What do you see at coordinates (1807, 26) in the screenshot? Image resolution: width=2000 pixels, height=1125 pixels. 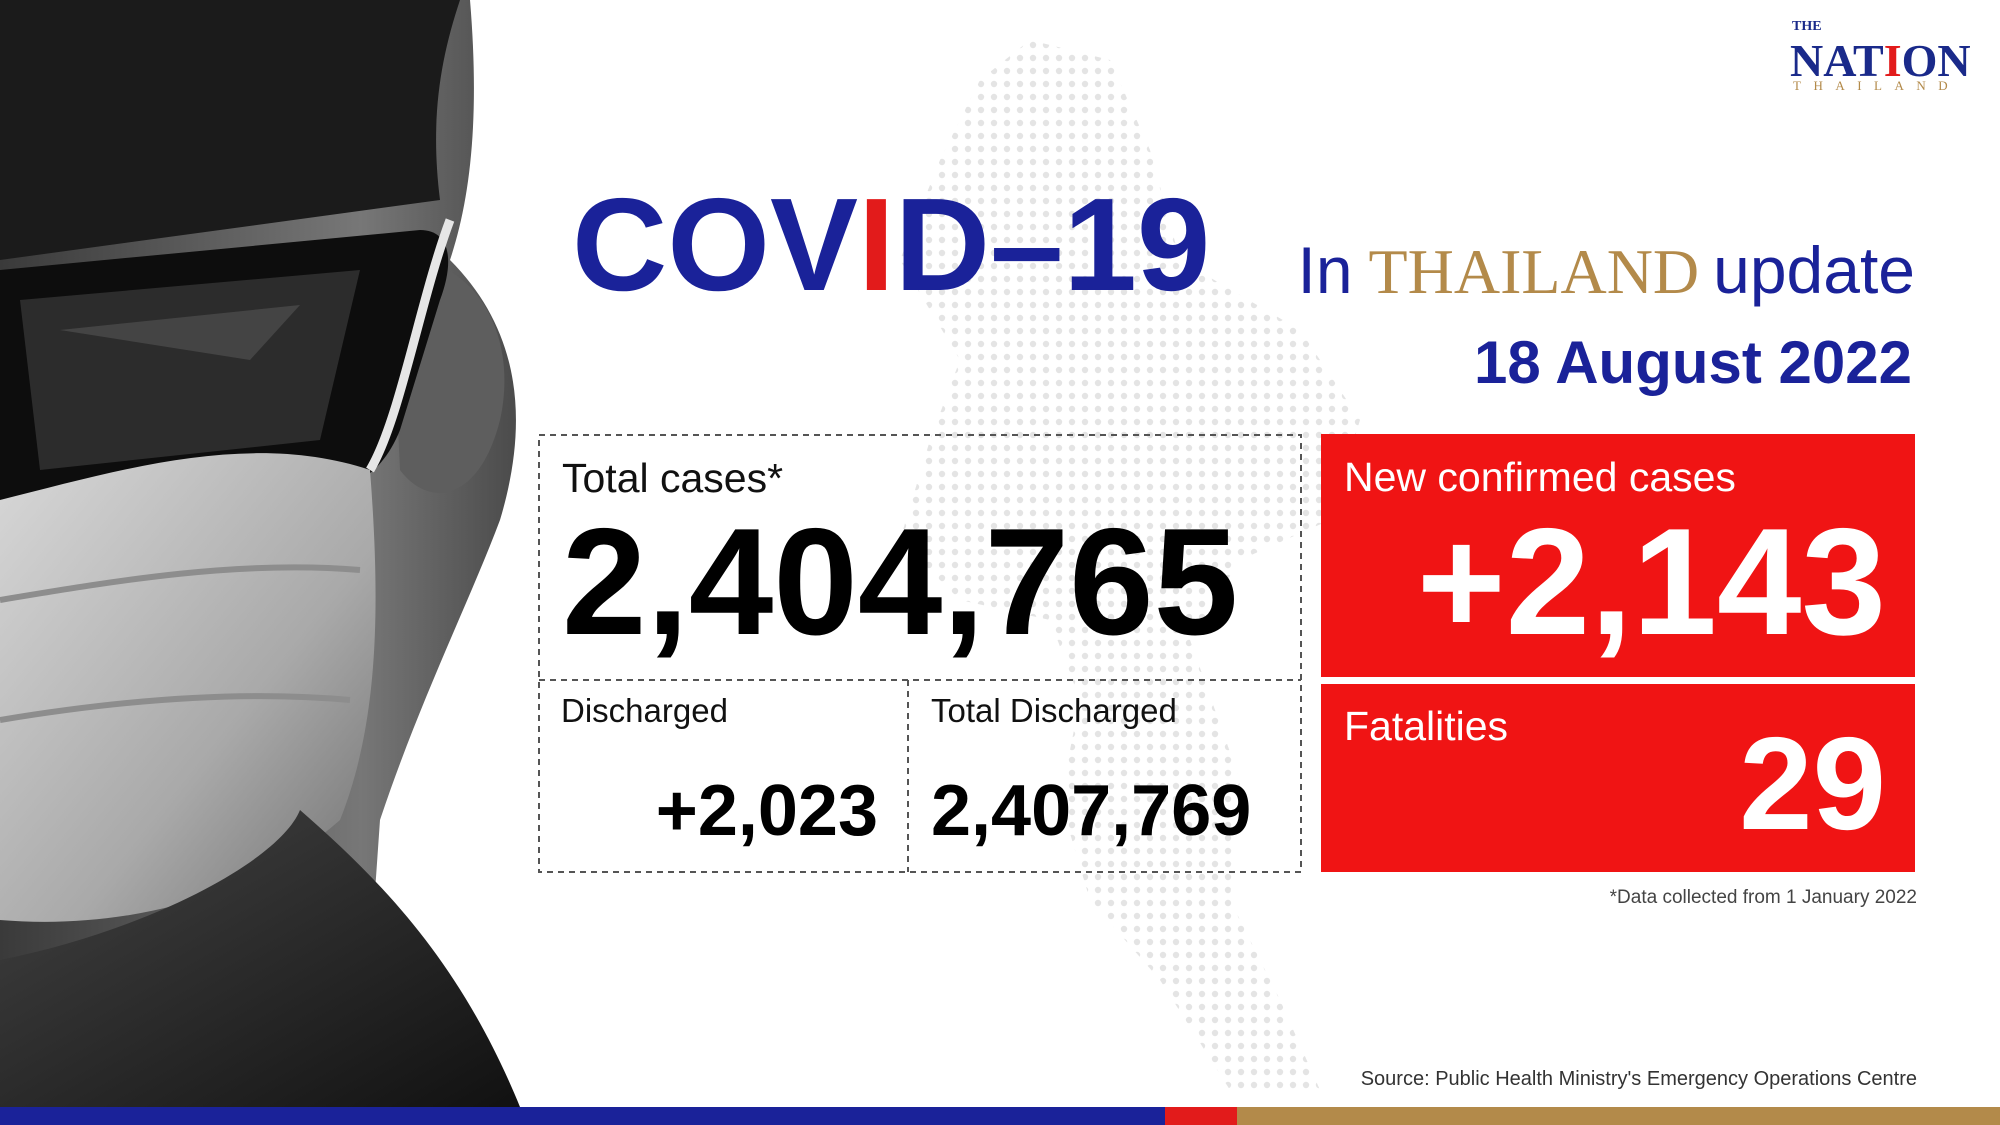 I see `logo-top: THE` at bounding box center [1807, 26].